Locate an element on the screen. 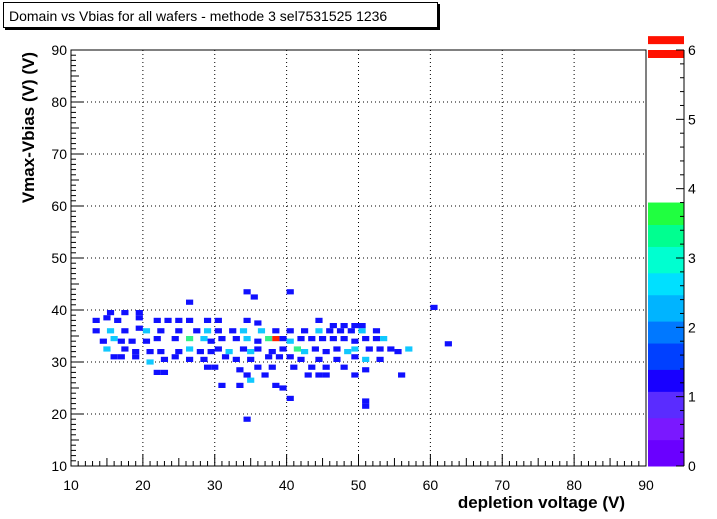 Image resolution: width=717 pixels, height=519 pixels. palette-tick-label: 2 is located at coordinates (692, 327).